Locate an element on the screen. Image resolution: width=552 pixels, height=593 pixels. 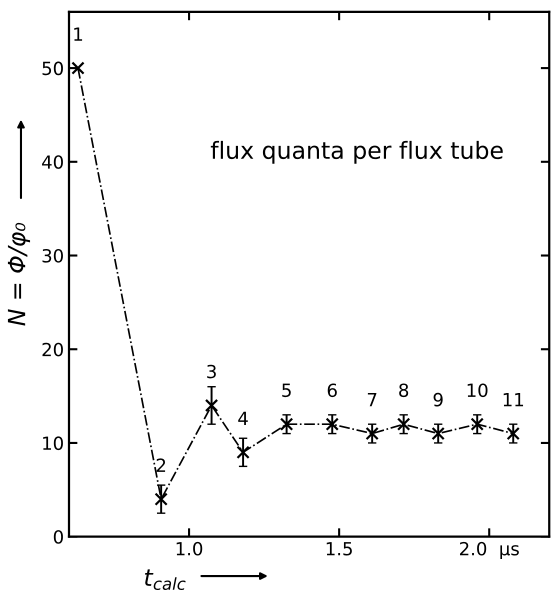
y-tick-label: 40 is located at coordinates (52, 162).